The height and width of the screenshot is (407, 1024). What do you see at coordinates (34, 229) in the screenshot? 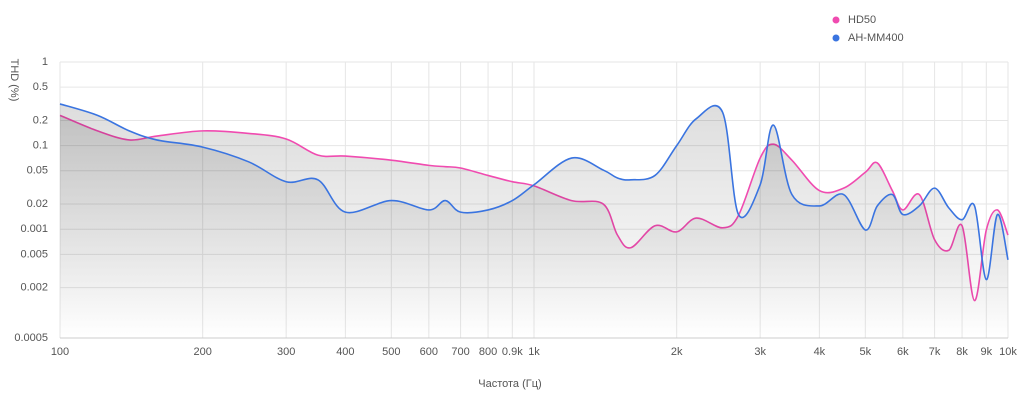
I see `y-tick-label: 0.001` at bounding box center [34, 229].